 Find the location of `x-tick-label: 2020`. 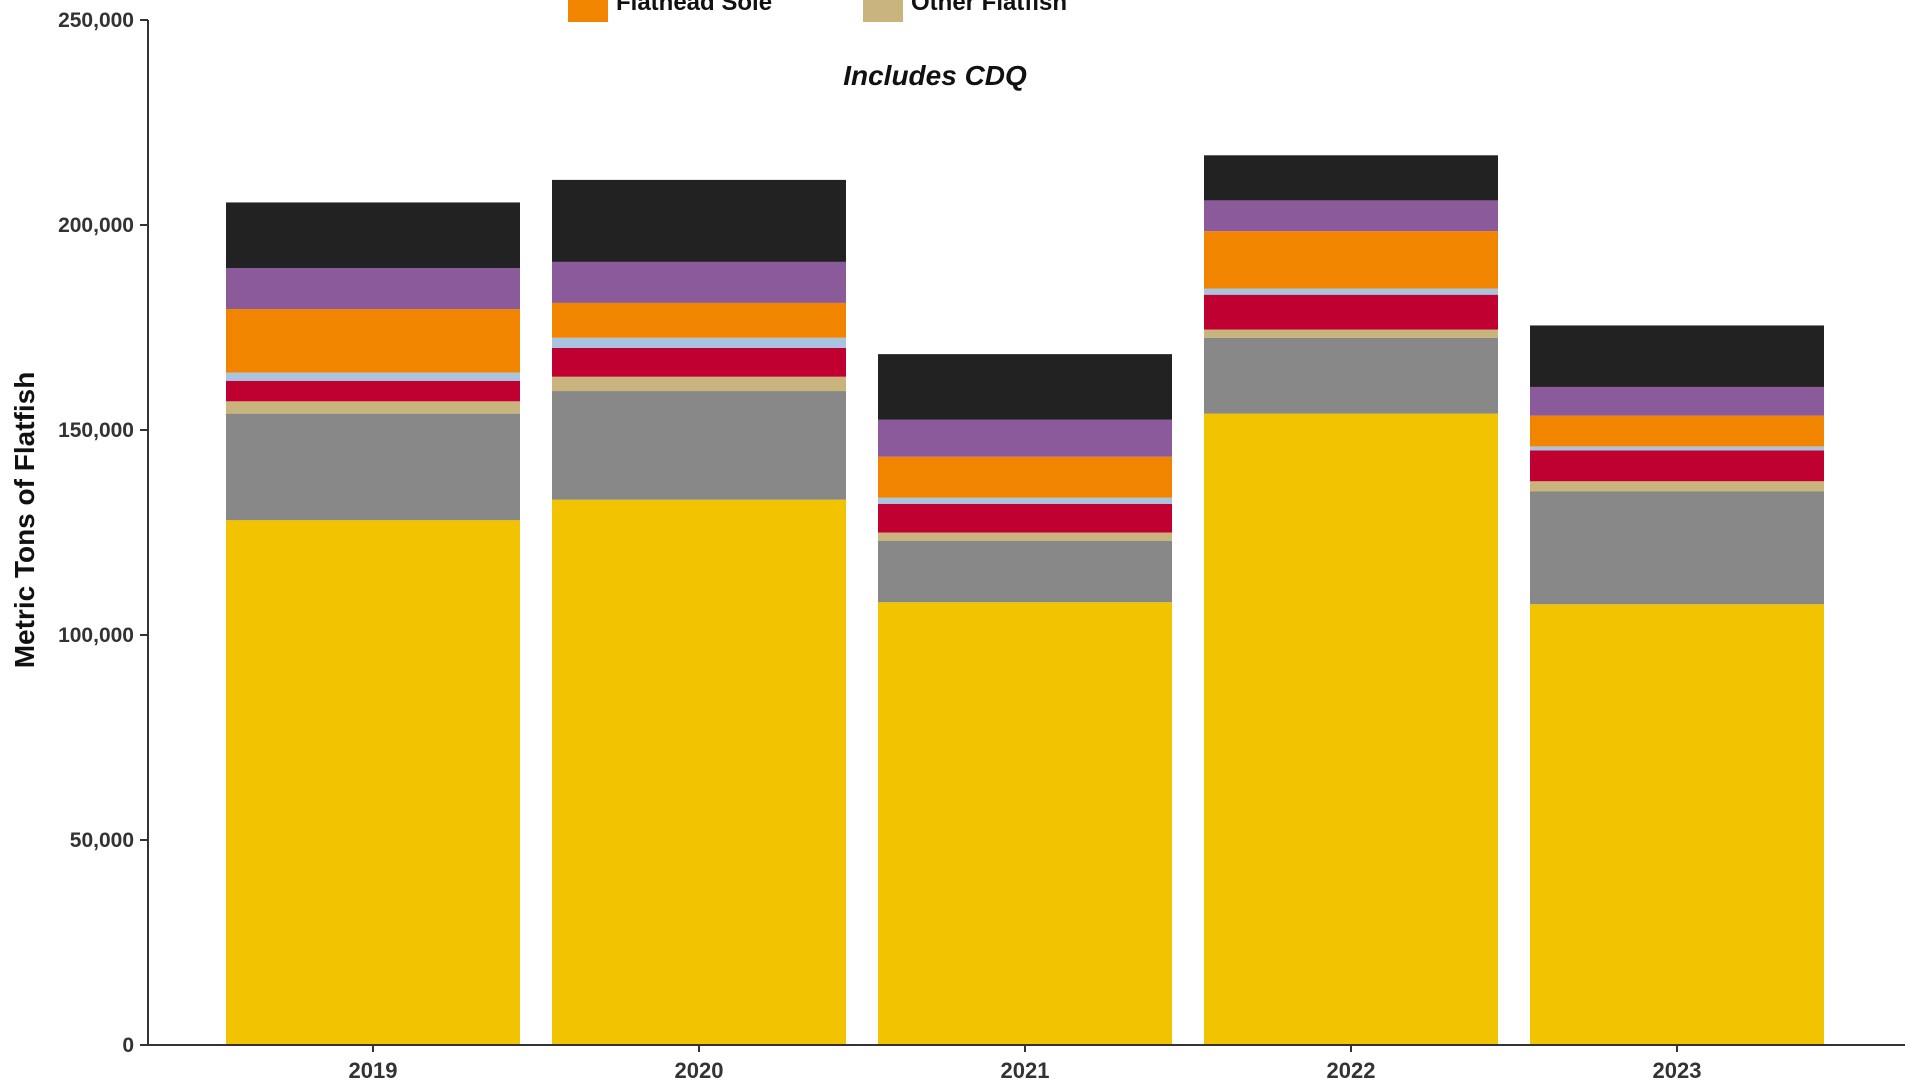

x-tick-label: 2020 is located at coordinates (699, 1070).